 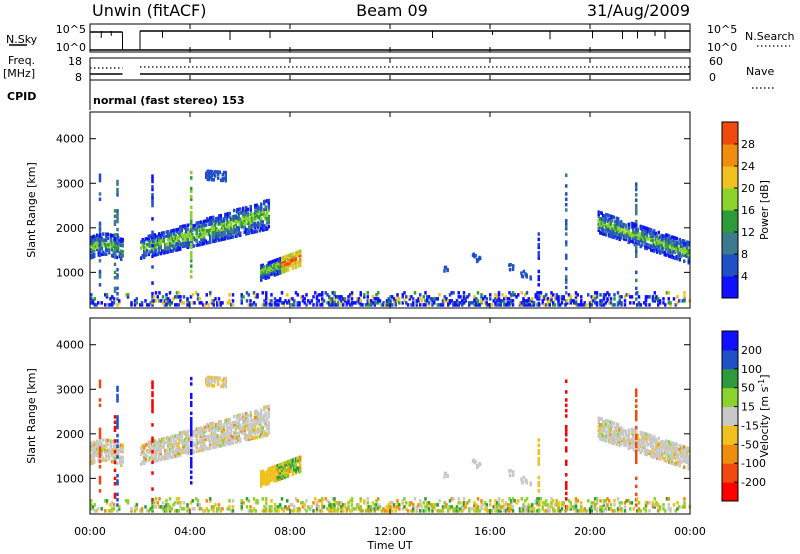 What do you see at coordinates (750, 444) in the screenshot?
I see `colorbar-tick-label: -50` at bounding box center [750, 444].